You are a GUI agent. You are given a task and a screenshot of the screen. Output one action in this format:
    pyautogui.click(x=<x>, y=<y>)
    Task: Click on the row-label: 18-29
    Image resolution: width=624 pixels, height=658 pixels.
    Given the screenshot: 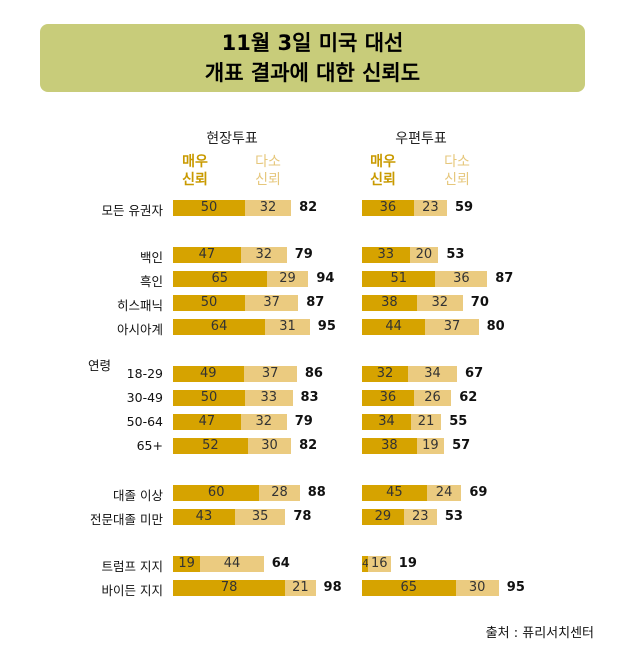 What is the action you would take?
    pyautogui.click(x=144, y=373)
    